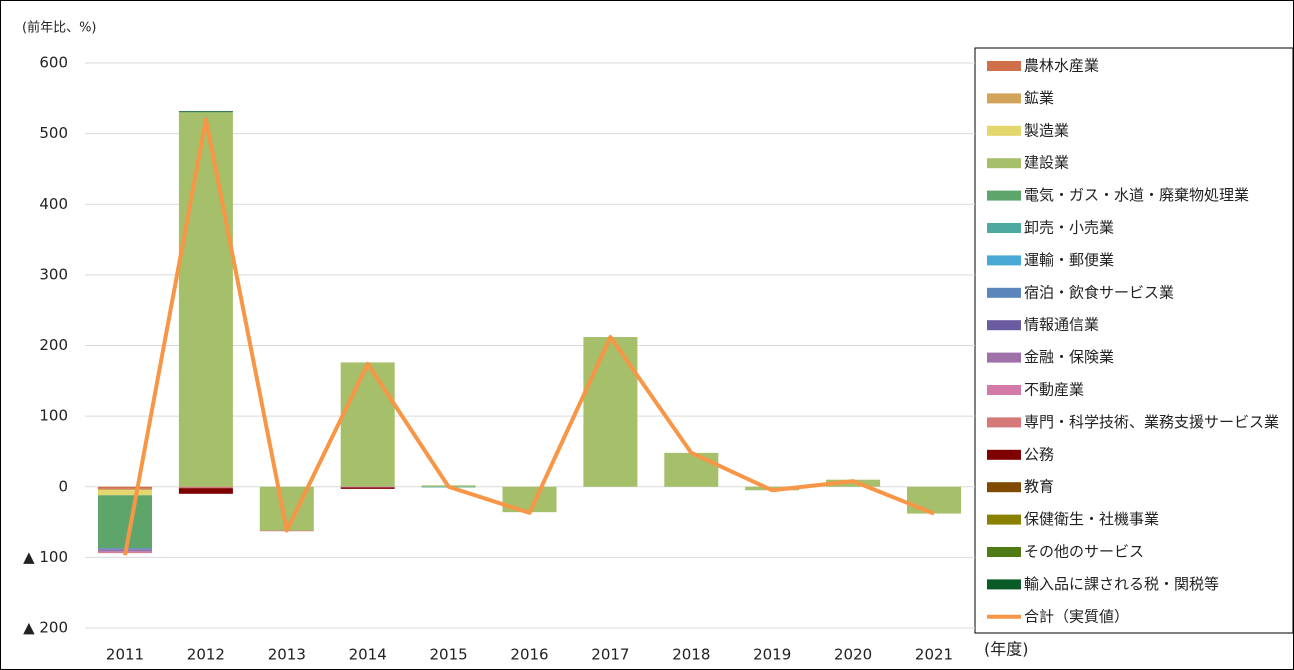 This screenshot has width=1294, height=670. I want to click on legend-label: その他のサービス, so click(1084, 552).